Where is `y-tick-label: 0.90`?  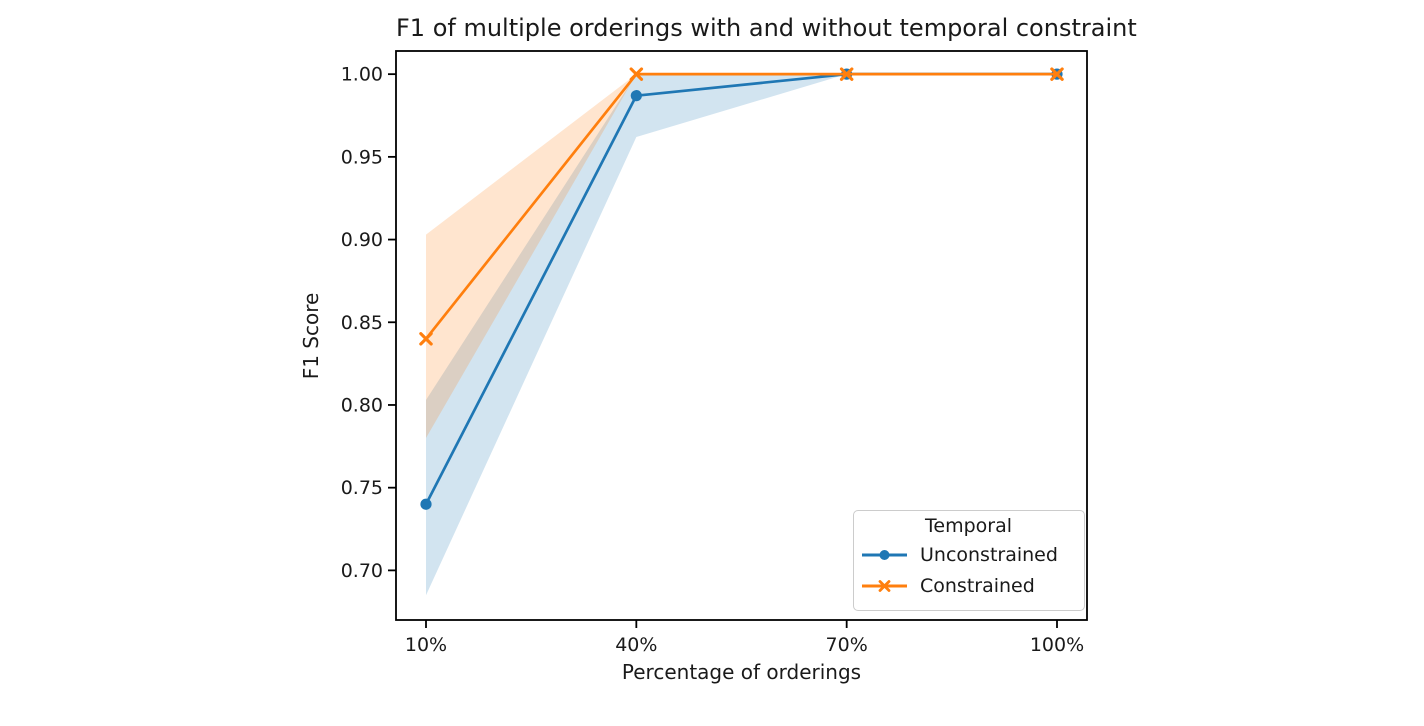 y-tick-label: 0.90 is located at coordinates (362, 240).